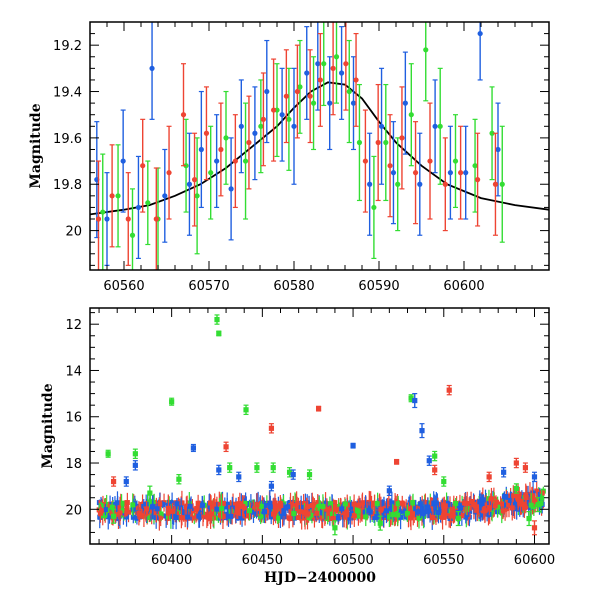 Image resolution: width=600 pixels, height=600 pixels. I want to click on x-tick-label: 60600, so click(534, 560).